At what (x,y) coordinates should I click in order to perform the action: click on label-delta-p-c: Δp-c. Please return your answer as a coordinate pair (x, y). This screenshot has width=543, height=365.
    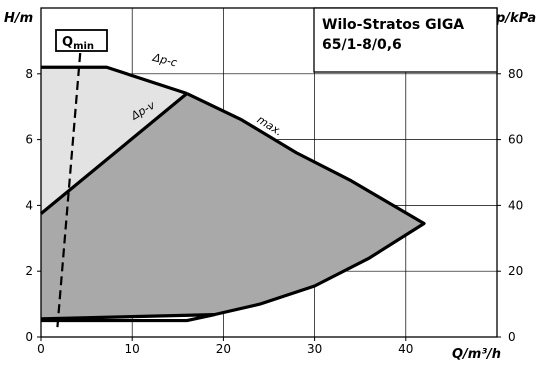
    Looking at the image, I should click on (165, 60).